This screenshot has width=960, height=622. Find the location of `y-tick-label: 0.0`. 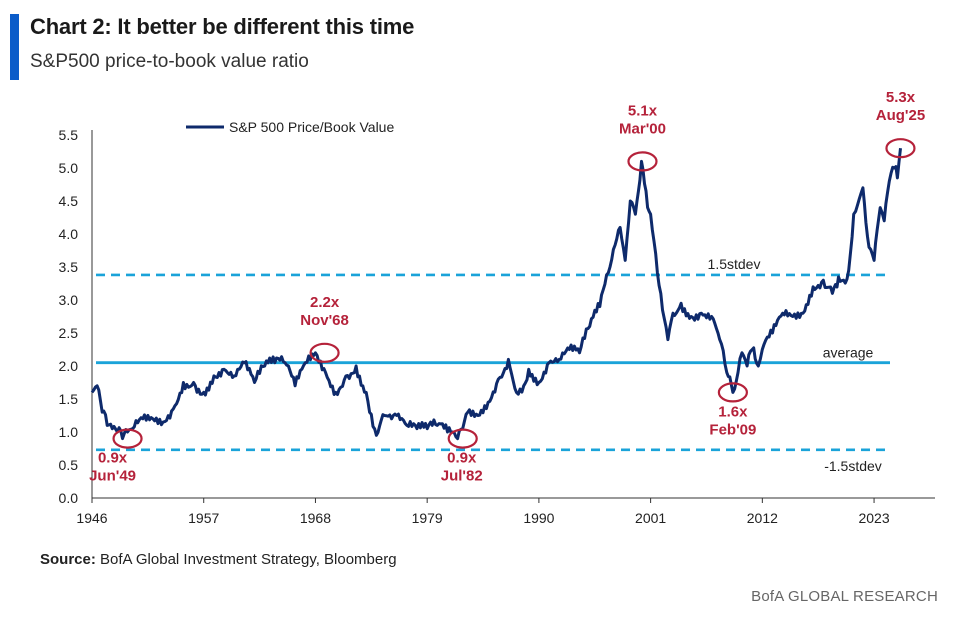

y-tick-label: 0.0 is located at coordinates (69, 498).